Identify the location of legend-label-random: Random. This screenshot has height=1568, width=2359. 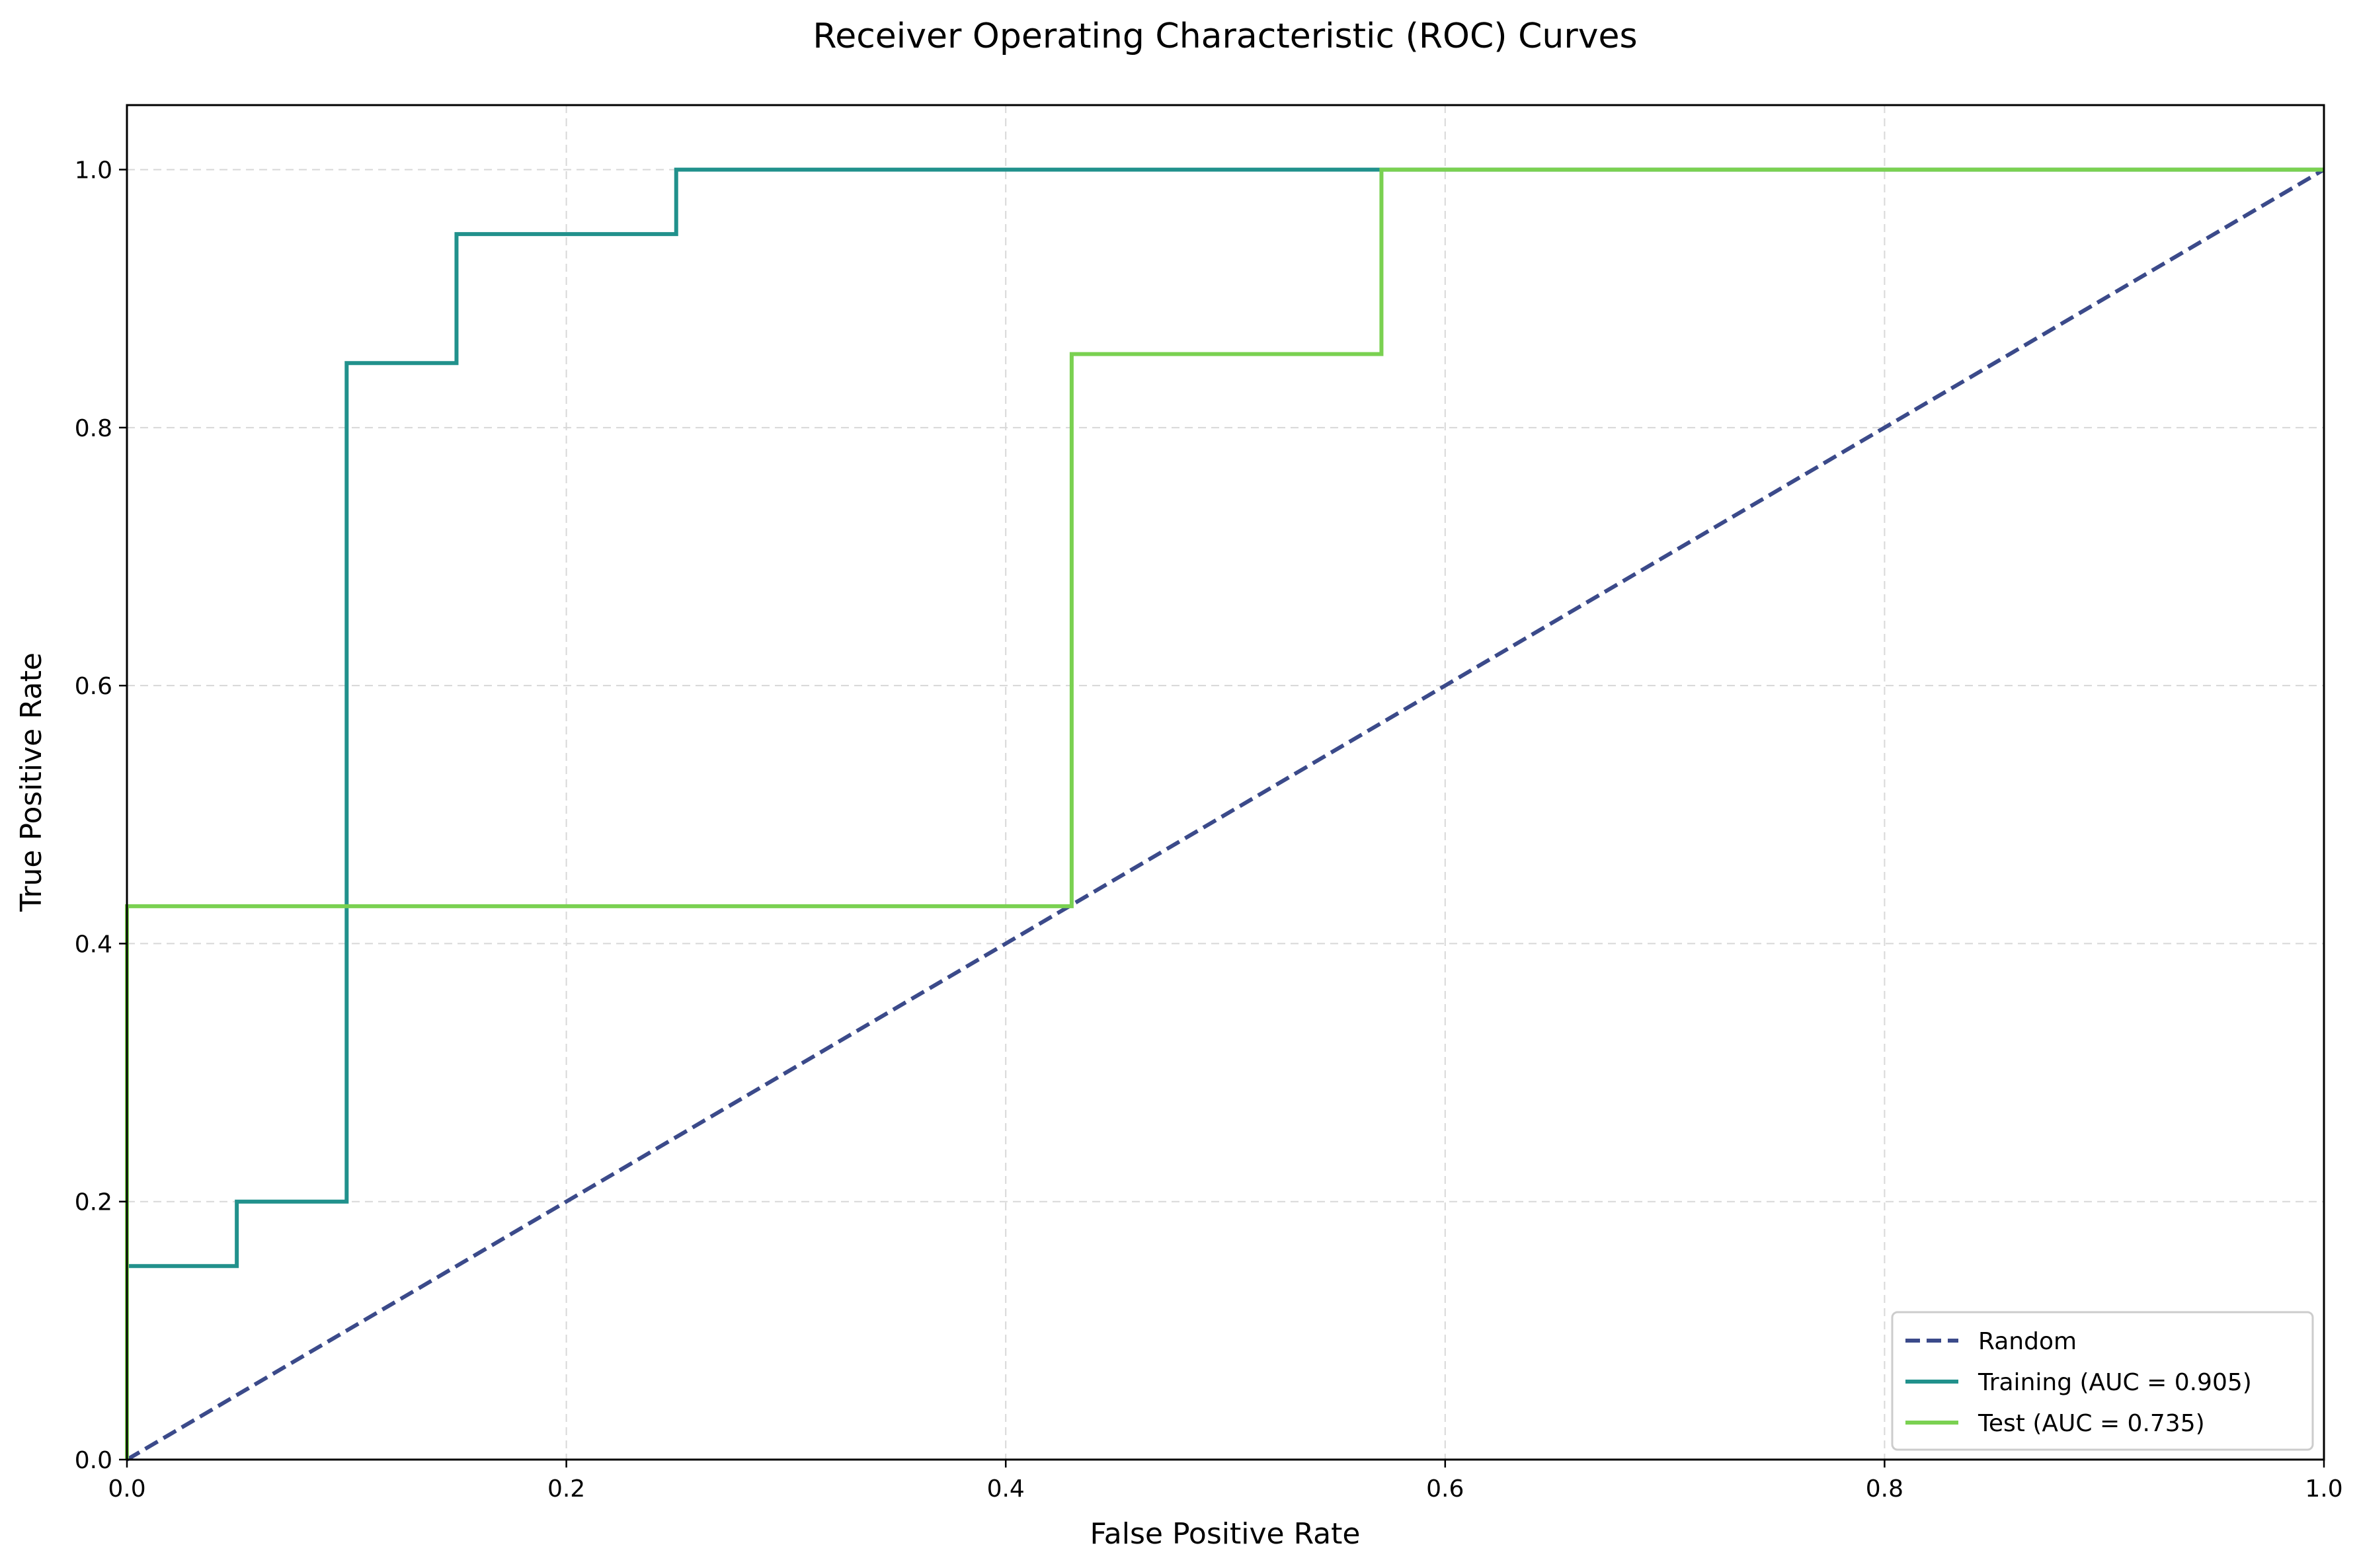
(2027, 1341).